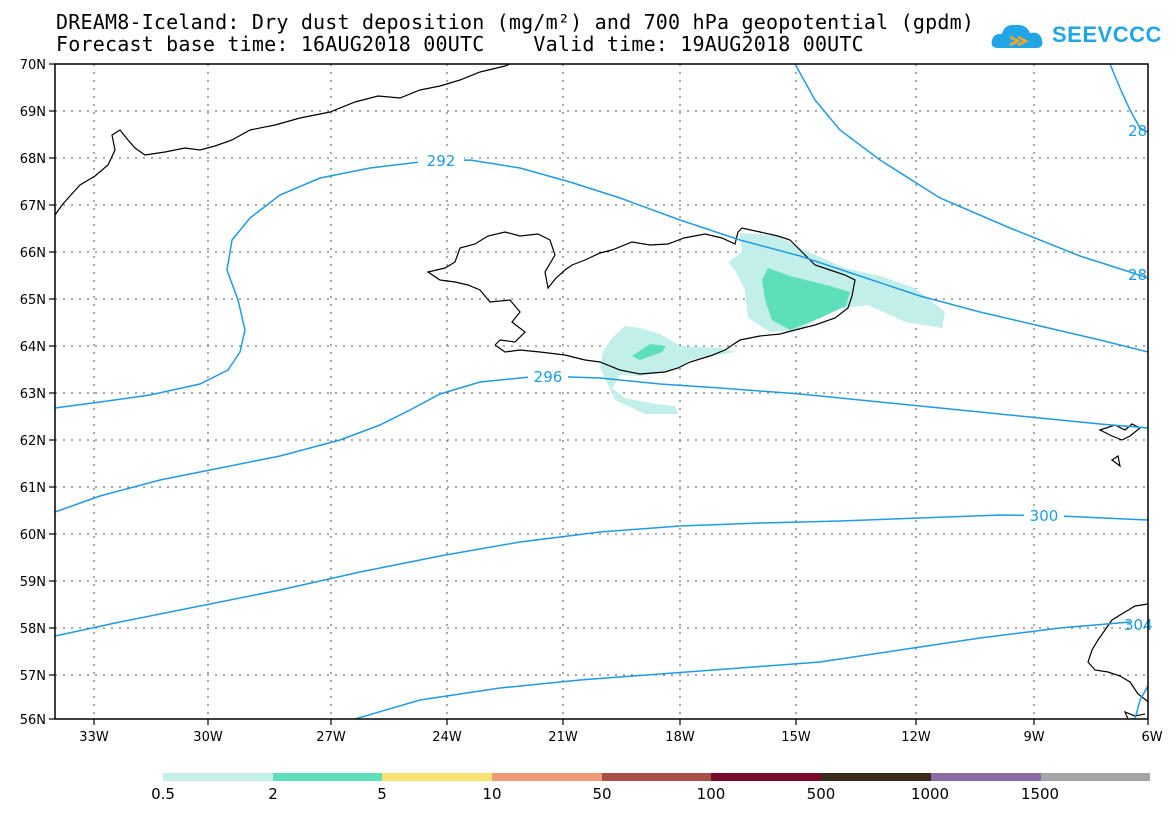 This screenshot has width=1175, height=815. I want to click on greenland-coast, so click(282, 139).